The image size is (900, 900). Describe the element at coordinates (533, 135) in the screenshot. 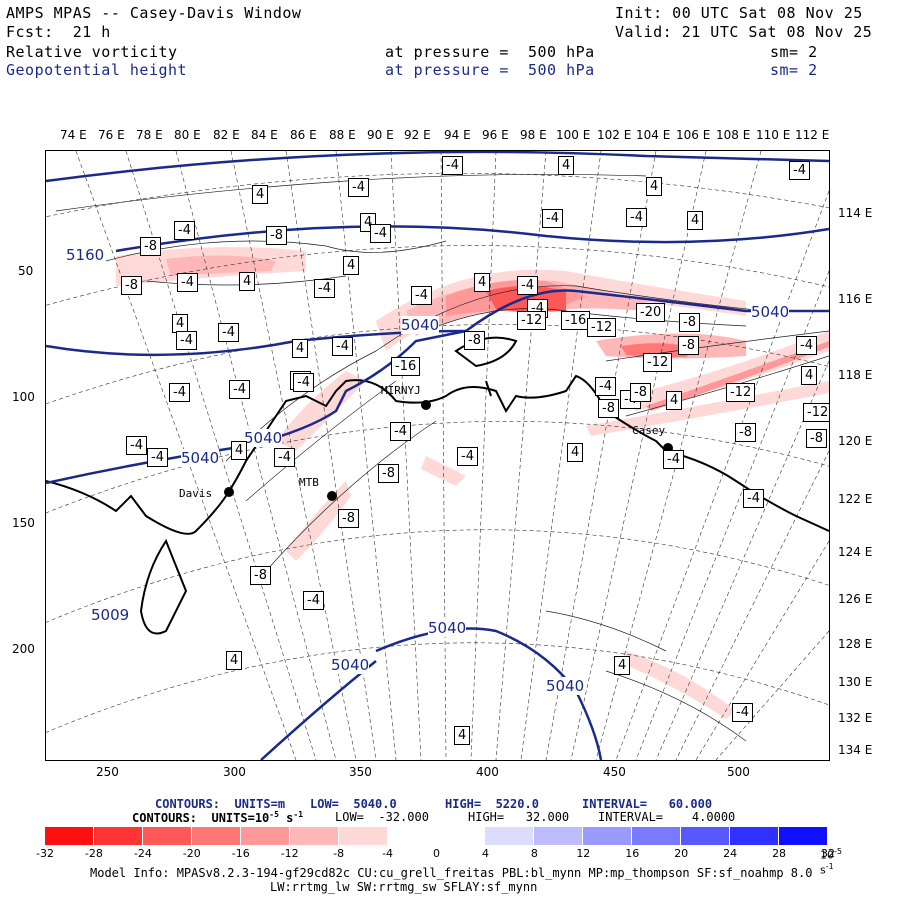

I see `top-lon-label: 98 E` at that location.